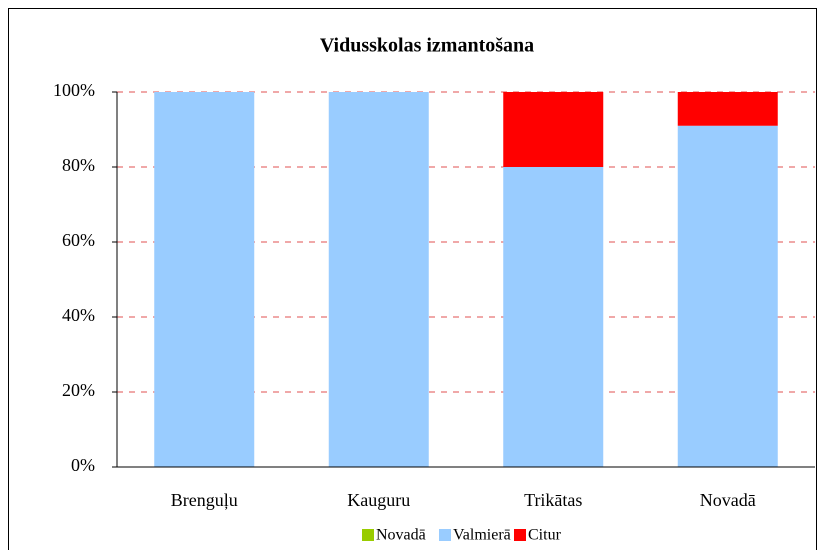 The height and width of the screenshot is (550, 818). What do you see at coordinates (78, 390) in the screenshot?
I see `y-tick-label: 20%` at bounding box center [78, 390].